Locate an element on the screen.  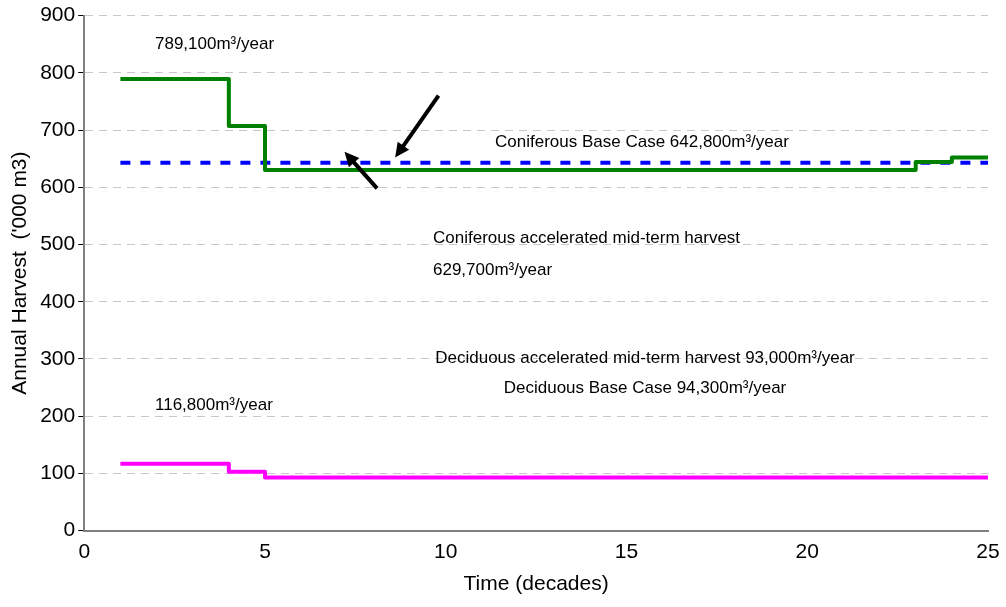
annotation: Coniferous accelerated mid-term harvest is located at coordinates (587, 237).